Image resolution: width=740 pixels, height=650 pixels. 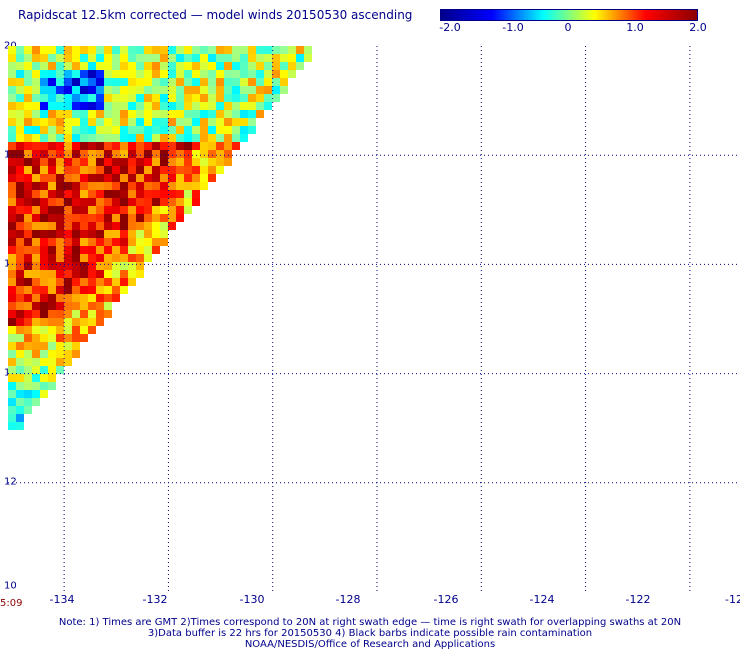 I want to click on lon-tick-124: -124, so click(x=542, y=599).